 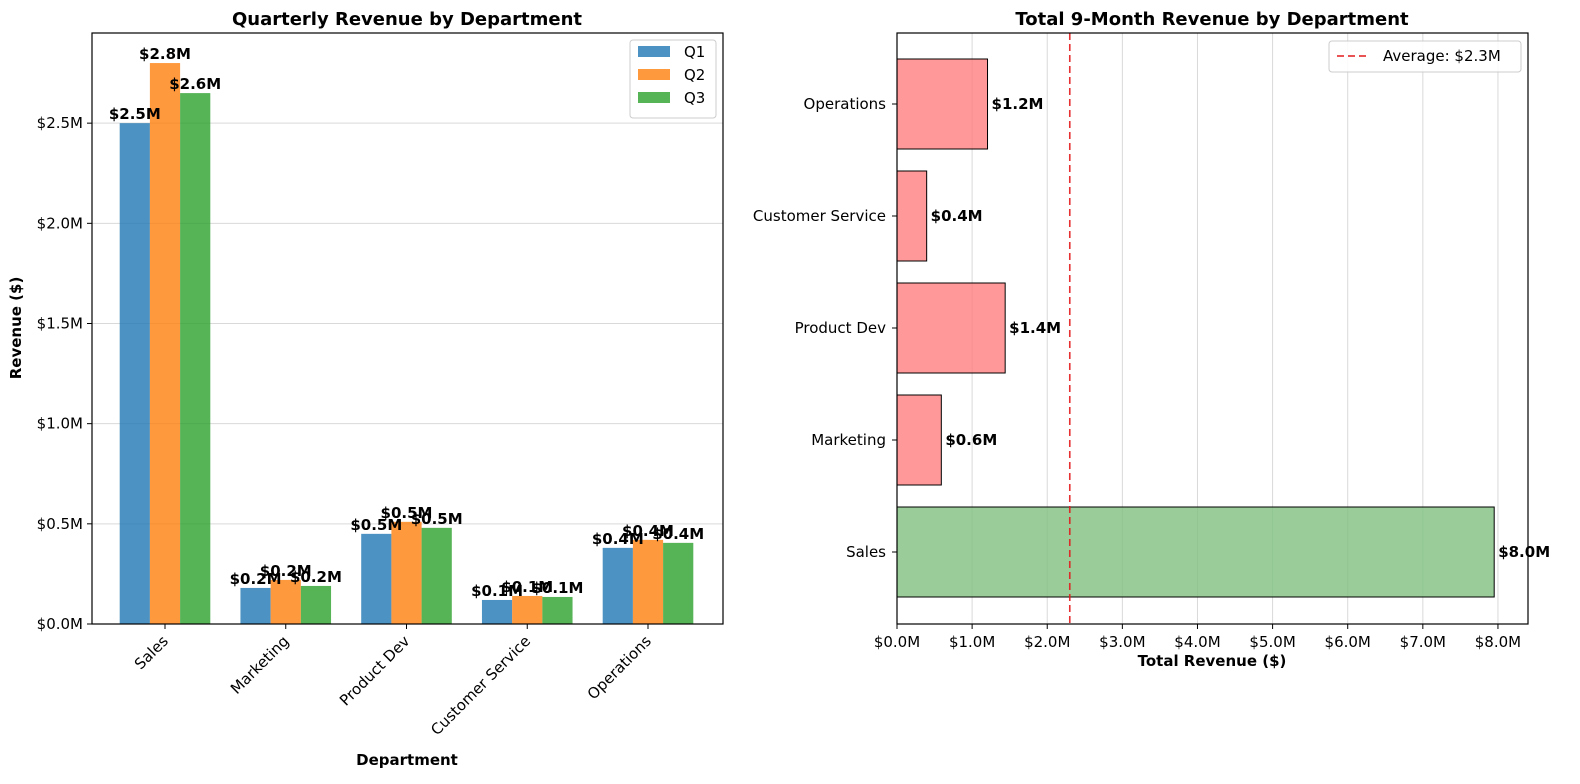 What do you see at coordinates (16, 328) in the screenshot?
I see `left-y-axis-label: Revenue ($)` at bounding box center [16, 328].